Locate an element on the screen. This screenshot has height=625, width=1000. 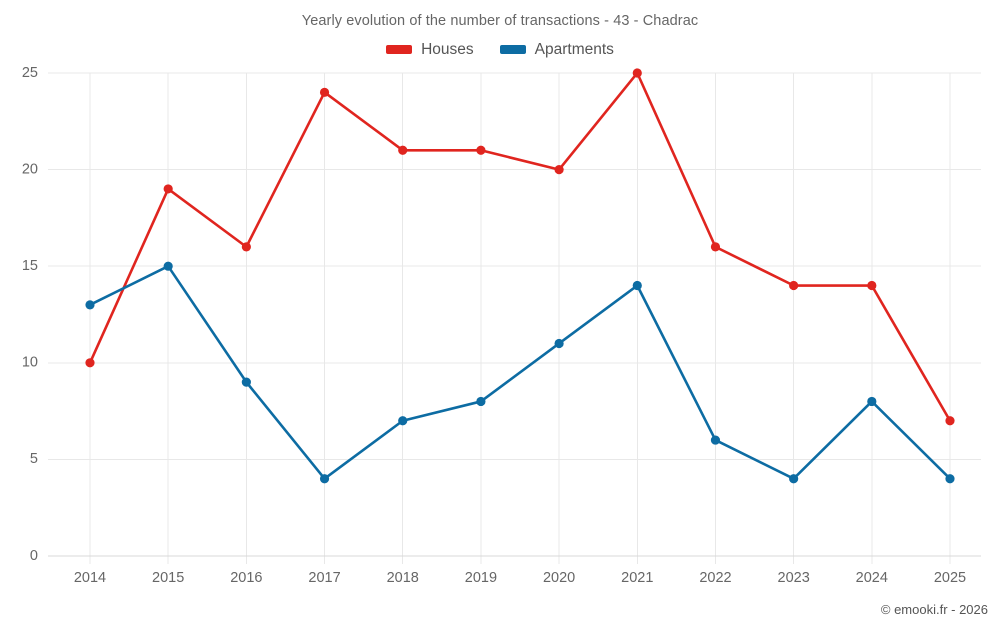
copyright-credit: © emooki.fr - 2026 is located at coordinates (934, 609).